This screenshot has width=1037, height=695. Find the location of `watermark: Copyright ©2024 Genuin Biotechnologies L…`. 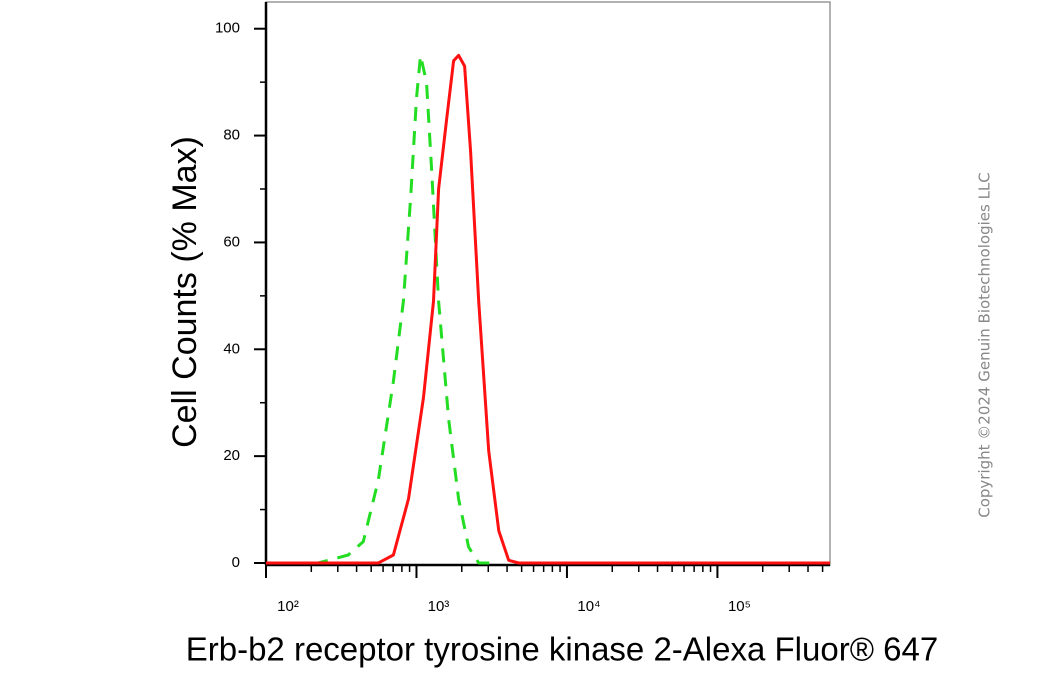

watermark: Copyright ©2024 Genuin Biotechnologies L… is located at coordinates (985, 345).